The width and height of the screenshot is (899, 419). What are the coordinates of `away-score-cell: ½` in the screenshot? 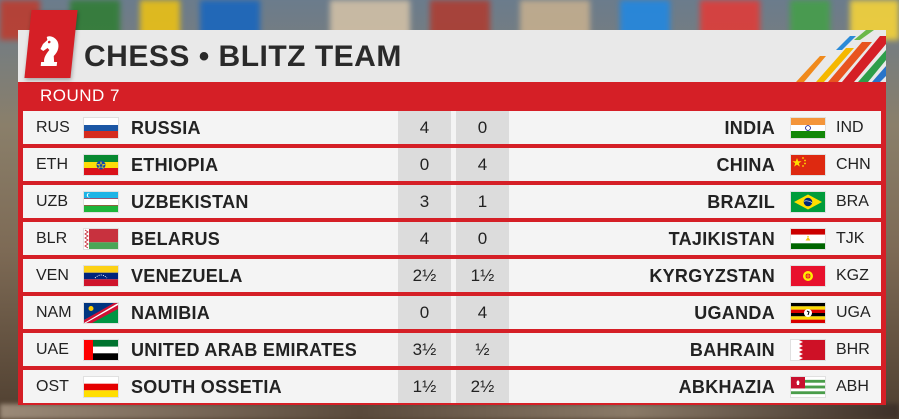 It's located at (482, 349).